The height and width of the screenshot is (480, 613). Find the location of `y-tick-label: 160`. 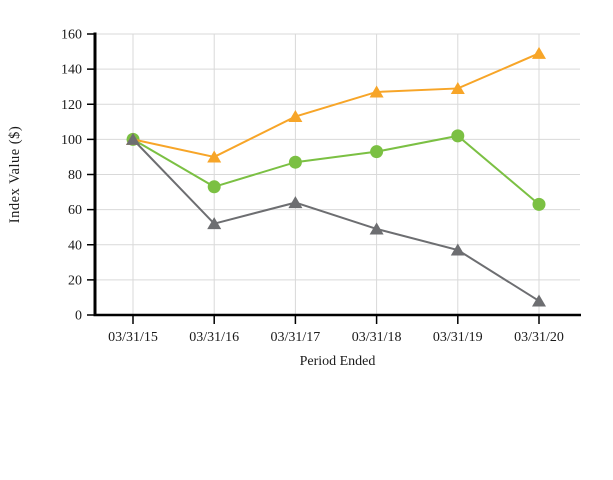

y-tick-label: 160 is located at coordinates (71, 35).